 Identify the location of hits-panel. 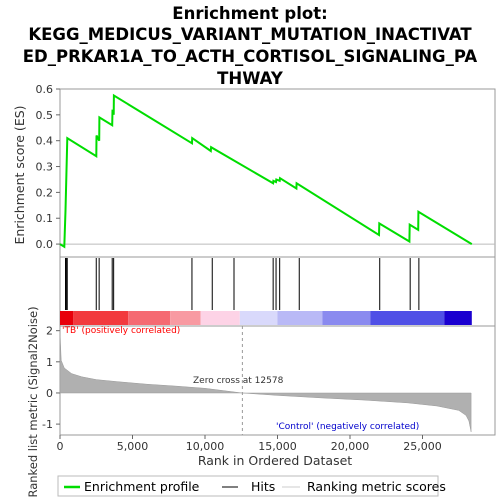
(242, 284).